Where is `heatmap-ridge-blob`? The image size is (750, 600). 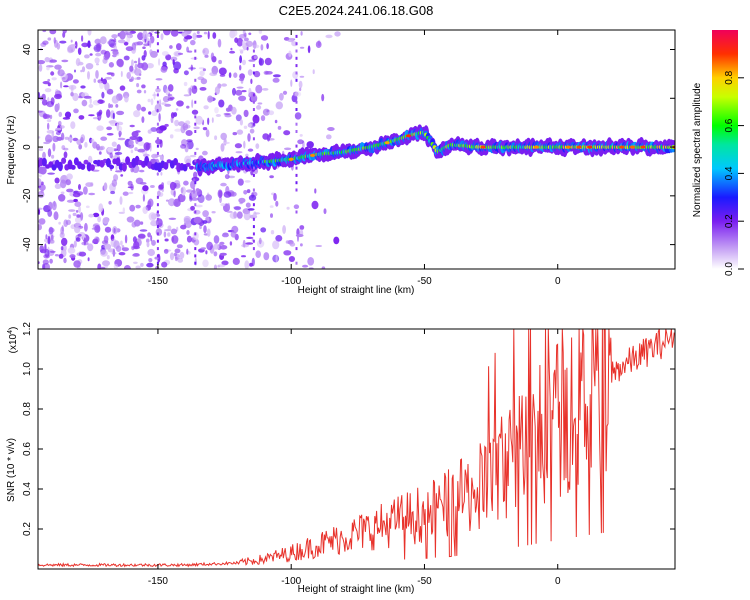 heatmap-ridge-blob is located at coordinates (188, 164).